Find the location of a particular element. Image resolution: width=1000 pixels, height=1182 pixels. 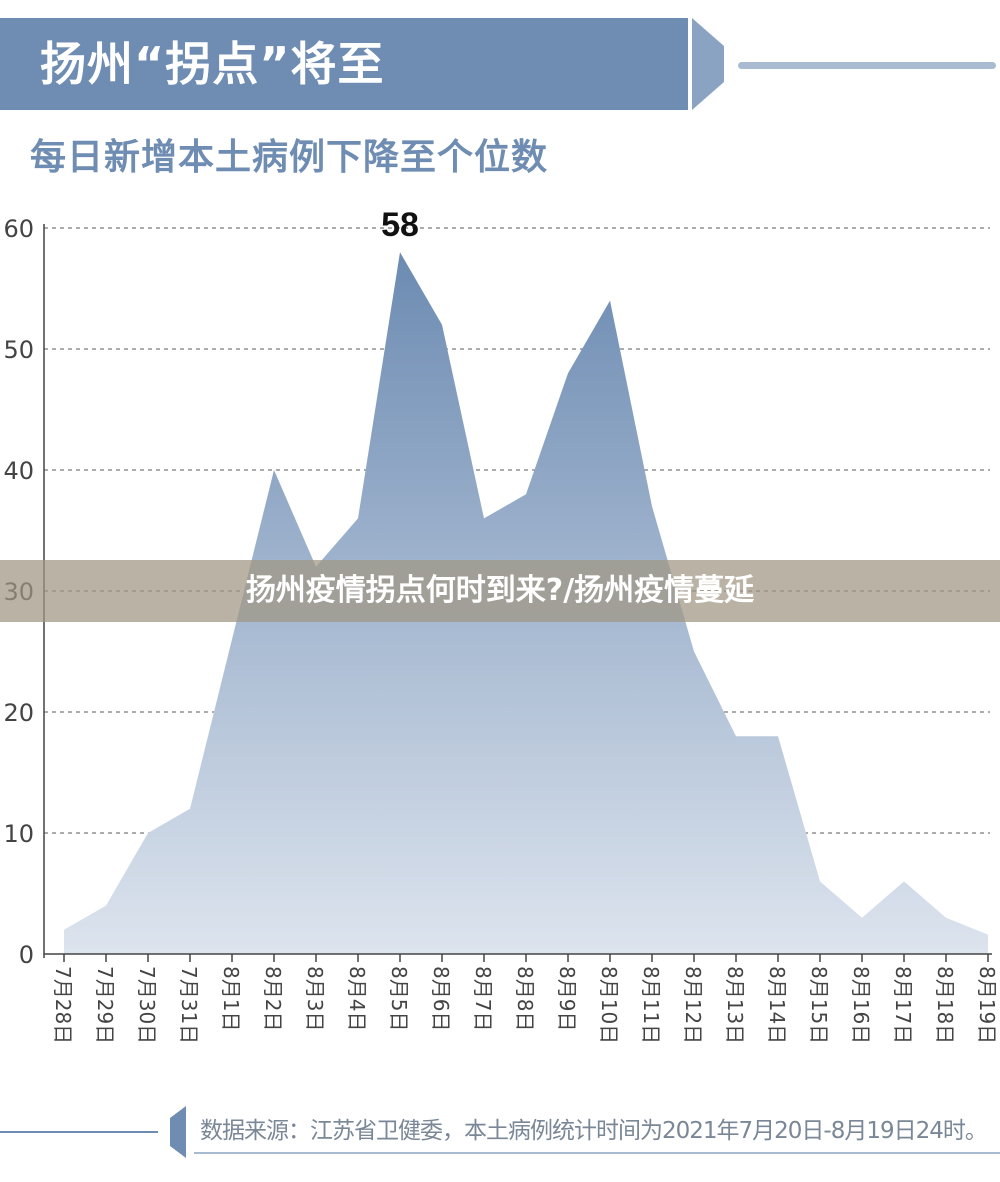

banner-decor-line is located at coordinates (867, 65).